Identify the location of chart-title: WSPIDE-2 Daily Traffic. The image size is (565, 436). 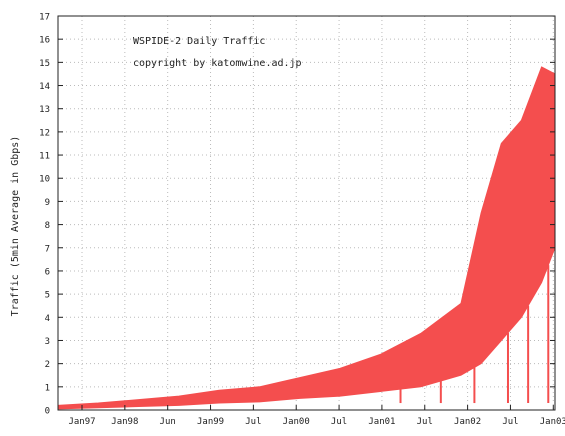
(199, 41).